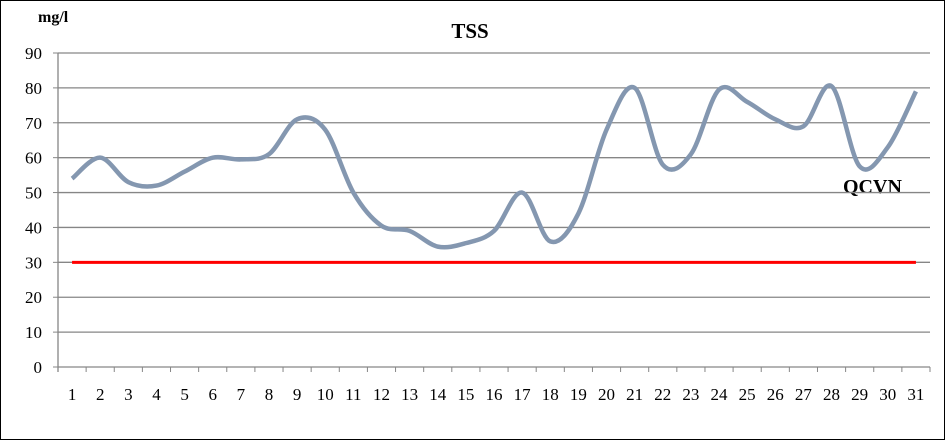  I want to click on x-tick-label-22: 22, so click(662, 394).